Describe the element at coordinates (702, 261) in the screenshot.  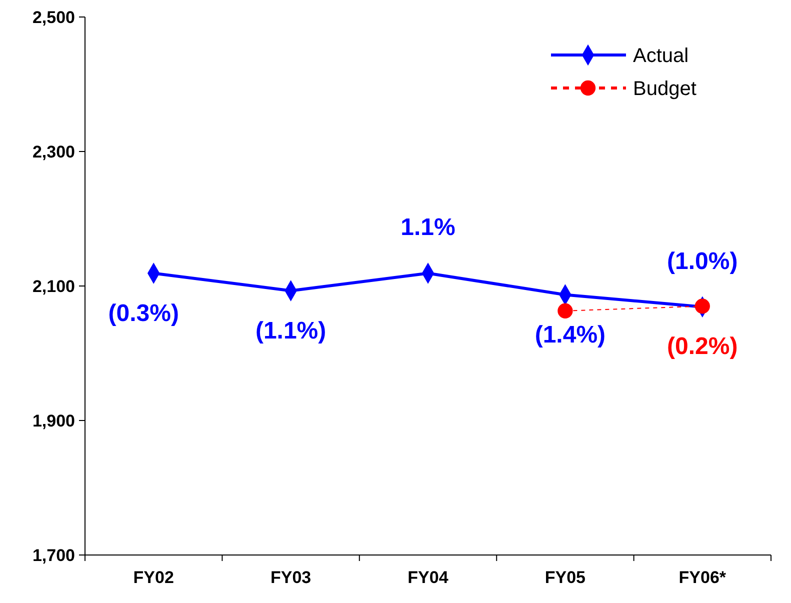
I see `annotation: (1.0%)` at that location.